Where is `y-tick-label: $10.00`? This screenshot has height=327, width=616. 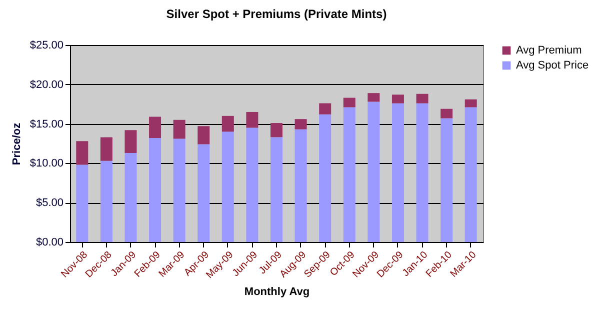 y-tick-label: $10.00 is located at coordinates (47, 164).